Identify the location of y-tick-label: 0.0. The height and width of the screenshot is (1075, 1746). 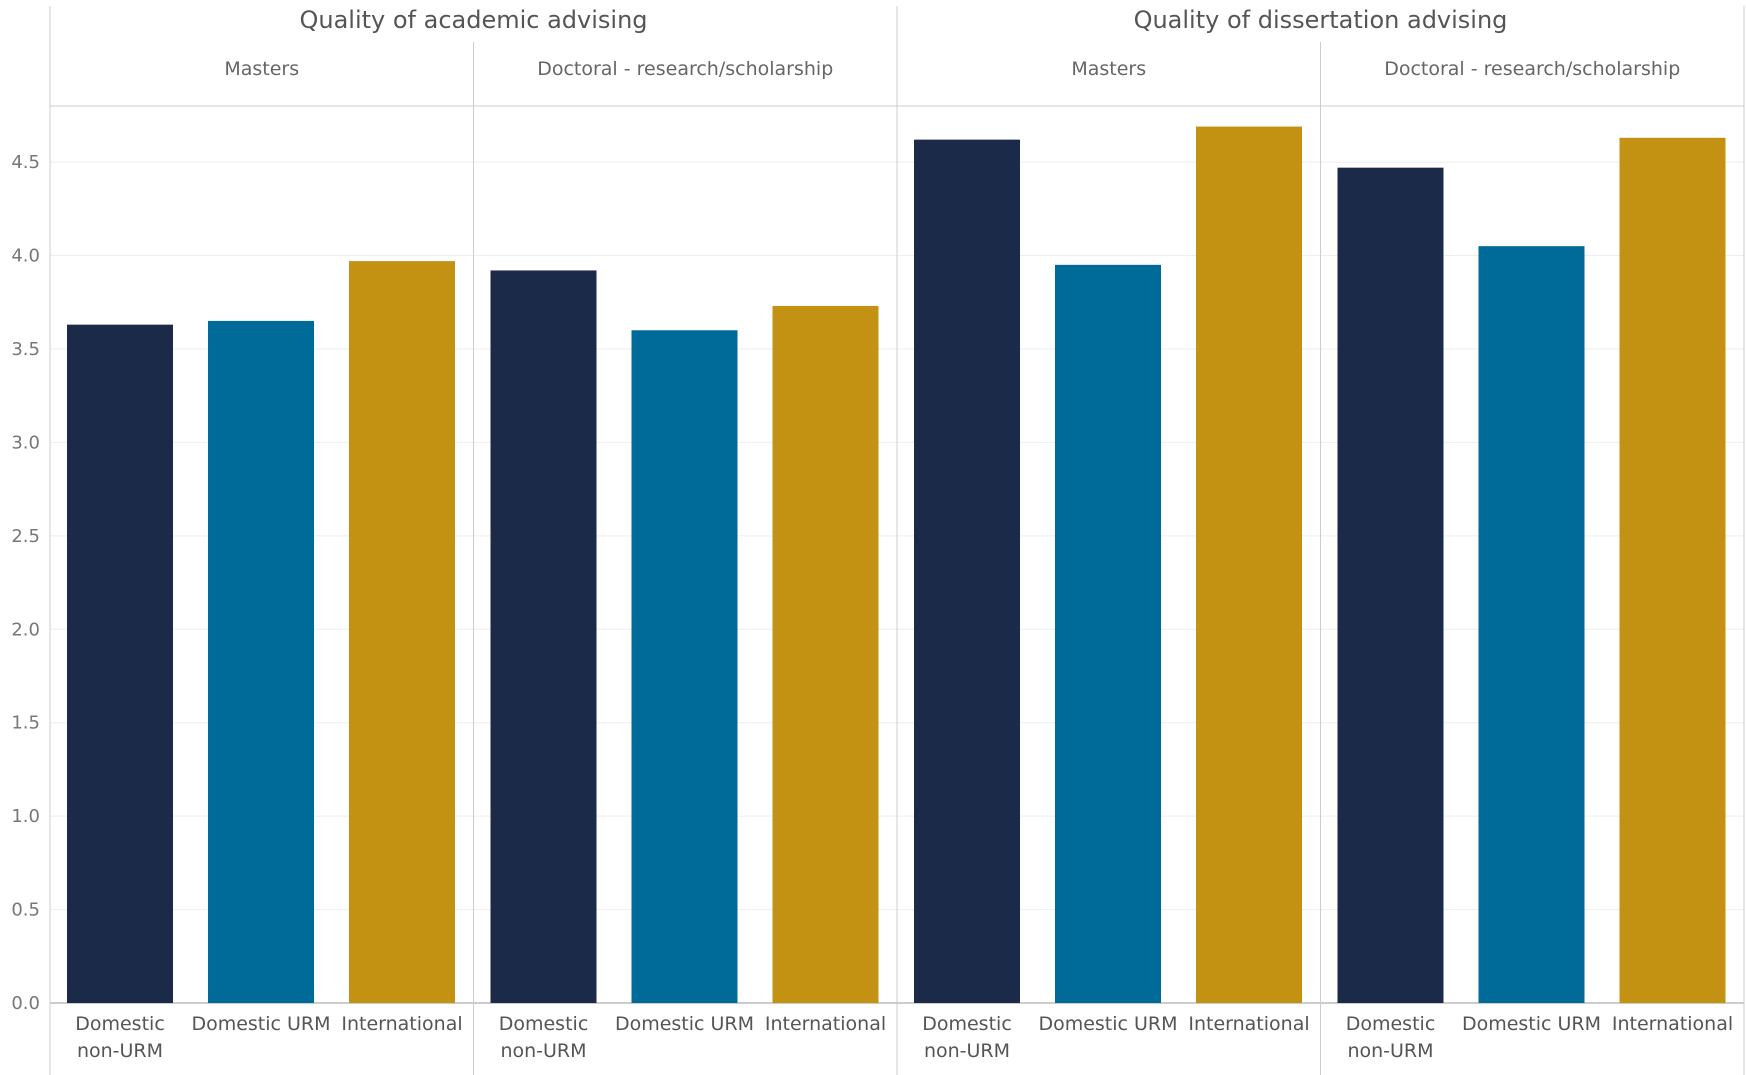
(25, 1003).